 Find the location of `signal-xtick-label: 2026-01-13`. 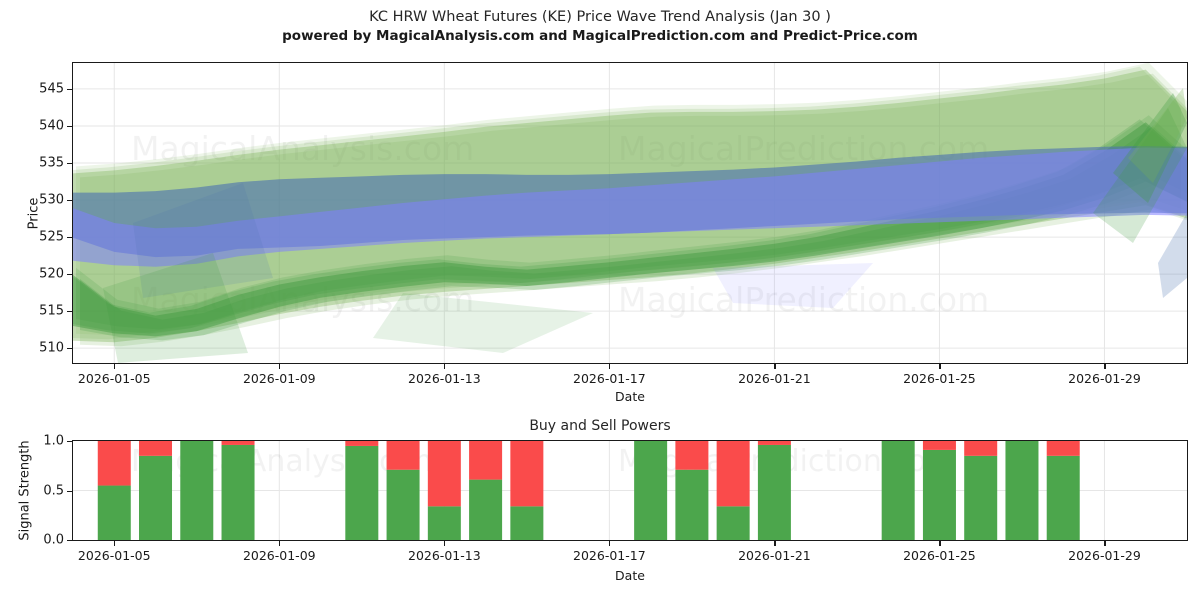

signal-xtick-label: 2026-01-13 is located at coordinates (444, 555).